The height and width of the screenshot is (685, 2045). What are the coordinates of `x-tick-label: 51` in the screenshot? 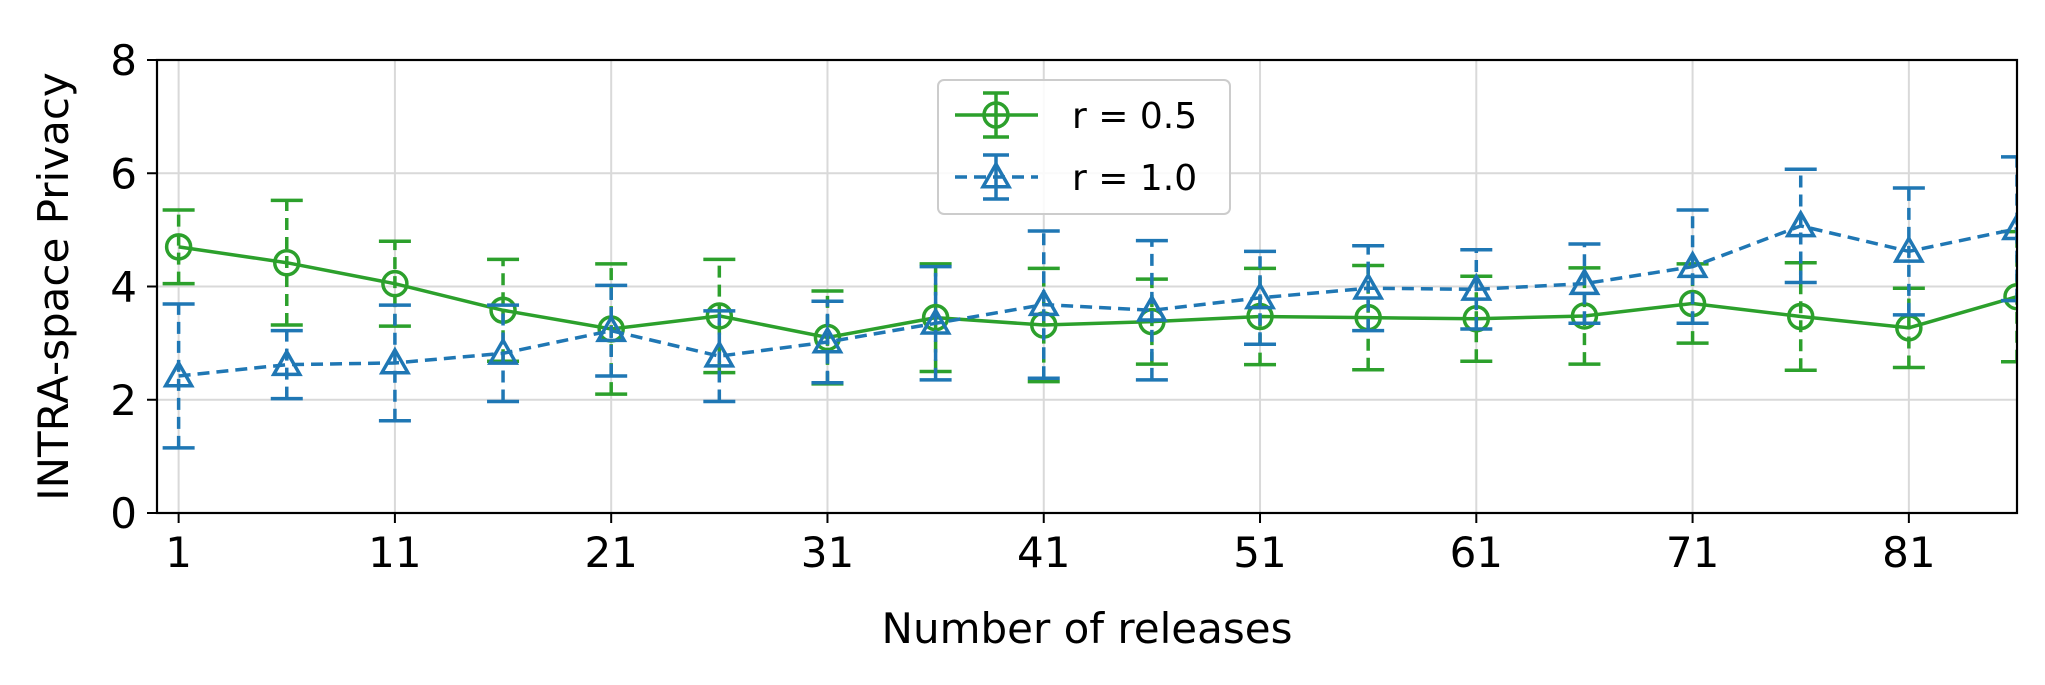 It's located at (1259, 552).